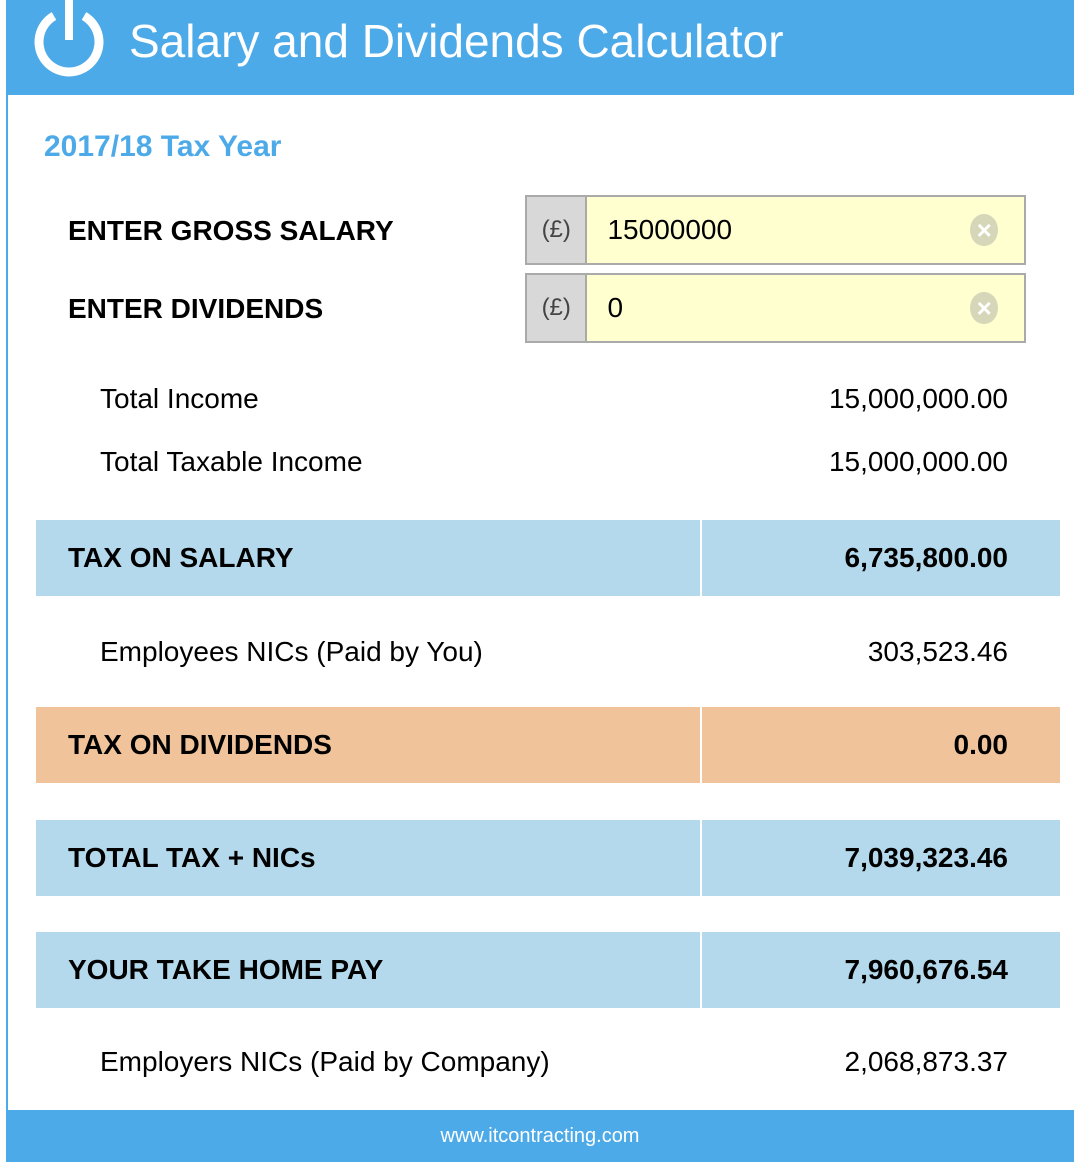  Describe the element at coordinates (179, 398) in the screenshot. I see `total-income-label: Total Income` at that location.